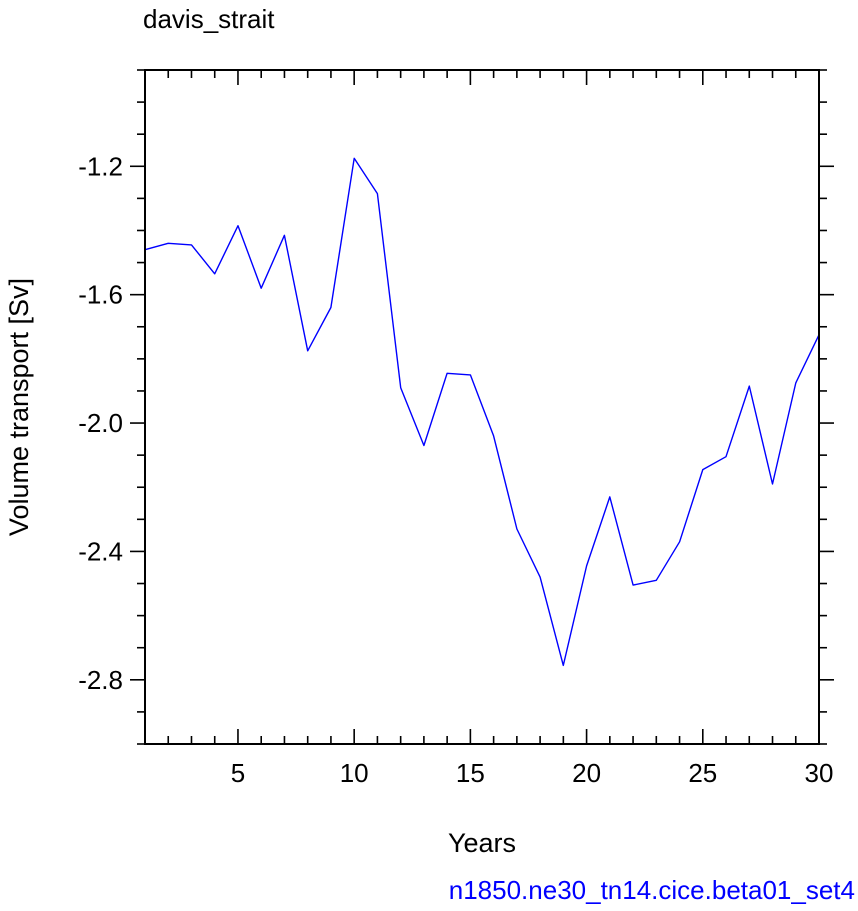 The width and height of the screenshot is (858, 911). What do you see at coordinates (470, 773) in the screenshot?
I see `x-tick-label: 15` at bounding box center [470, 773].